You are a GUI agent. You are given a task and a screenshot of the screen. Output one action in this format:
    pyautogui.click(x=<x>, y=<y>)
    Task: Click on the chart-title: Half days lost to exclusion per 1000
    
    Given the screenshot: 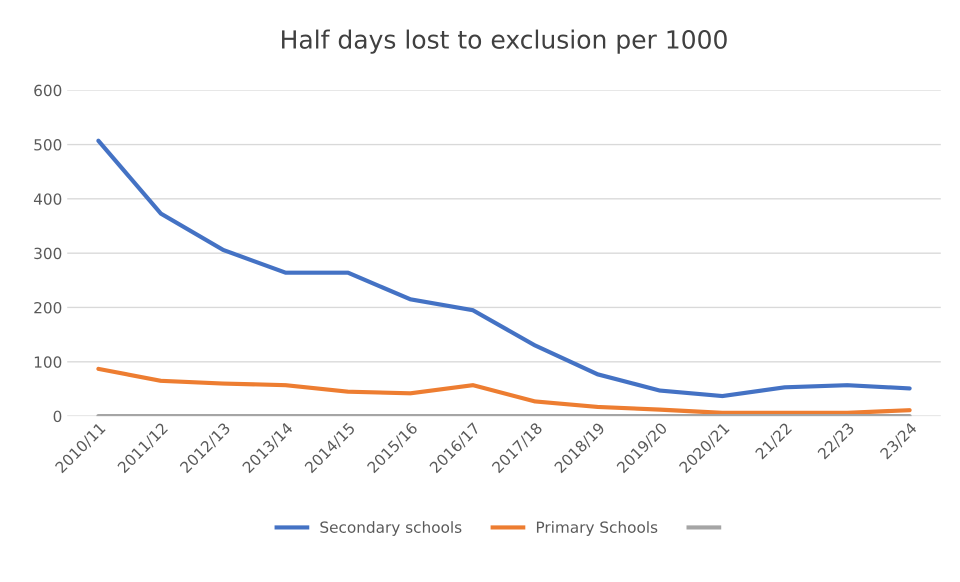 What is the action you would take?
    pyautogui.click(x=504, y=42)
    